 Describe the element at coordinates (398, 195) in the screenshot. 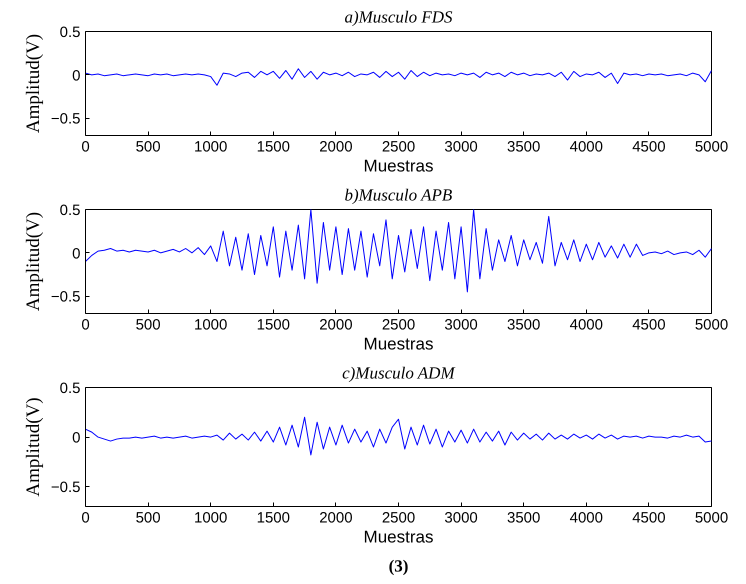

I see `chart-title: b)Musculo APB` at that location.